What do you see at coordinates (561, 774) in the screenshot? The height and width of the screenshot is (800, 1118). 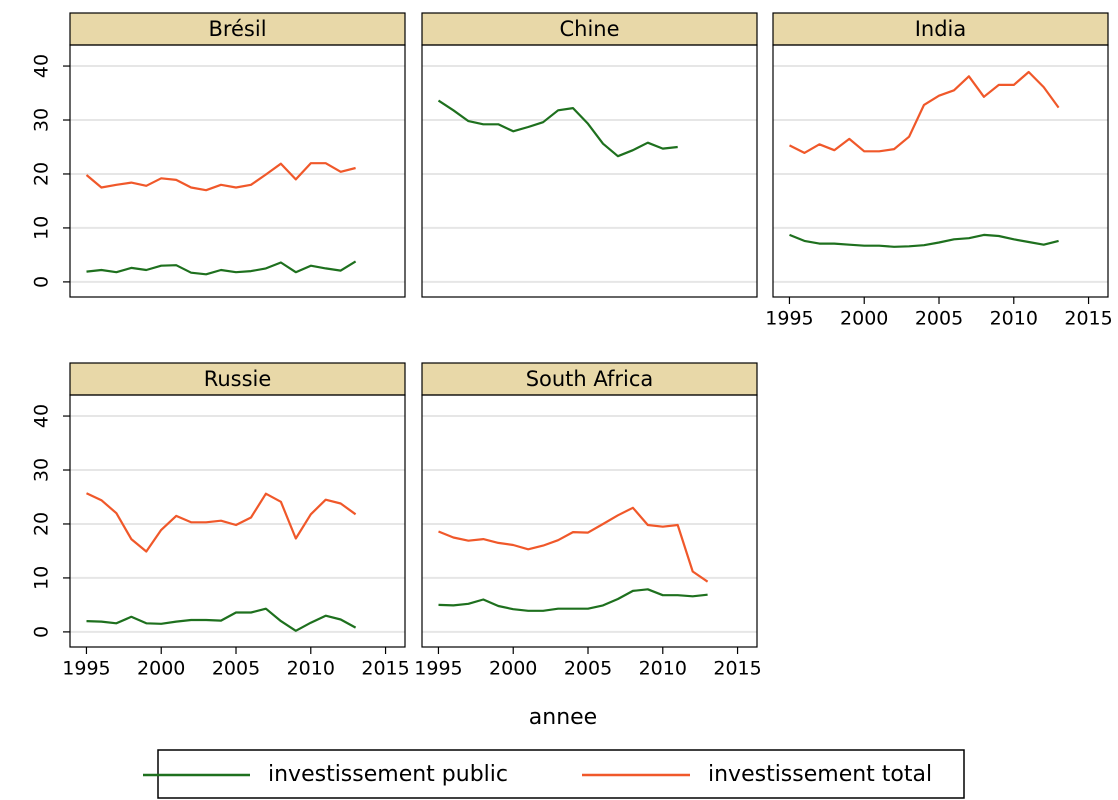 I see `legend-box` at bounding box center [561, 774].